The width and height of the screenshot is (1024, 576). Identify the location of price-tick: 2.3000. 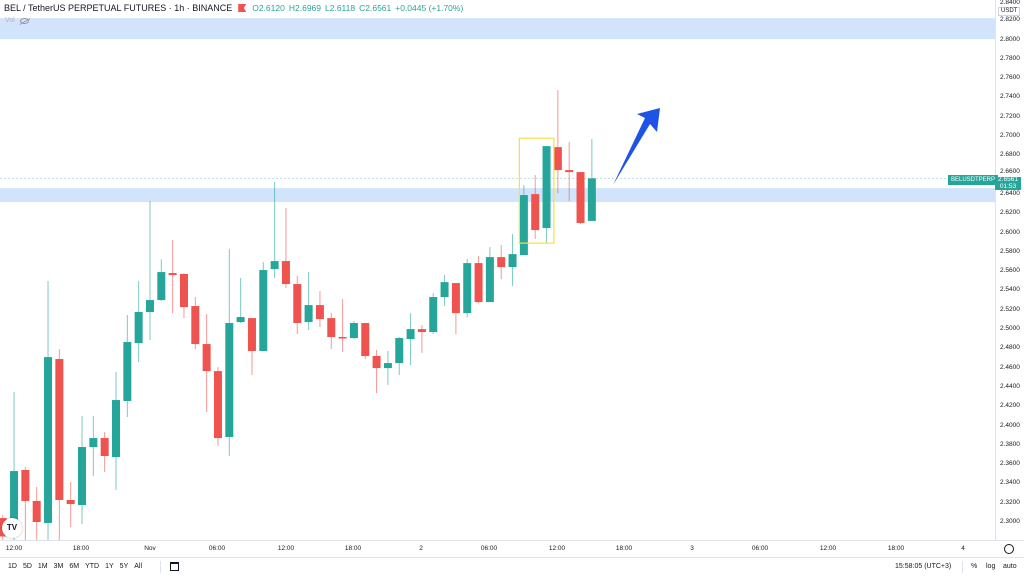
(1010, 521).